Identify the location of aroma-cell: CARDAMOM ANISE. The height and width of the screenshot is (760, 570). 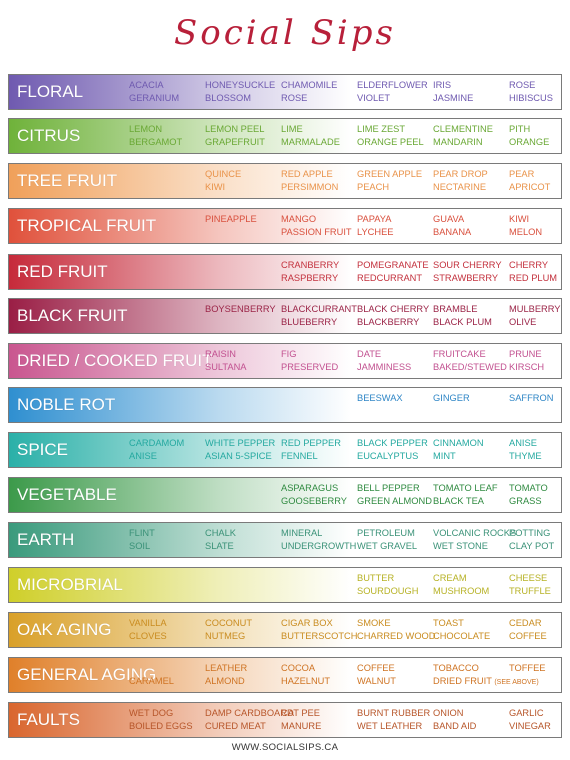
(156, 450).